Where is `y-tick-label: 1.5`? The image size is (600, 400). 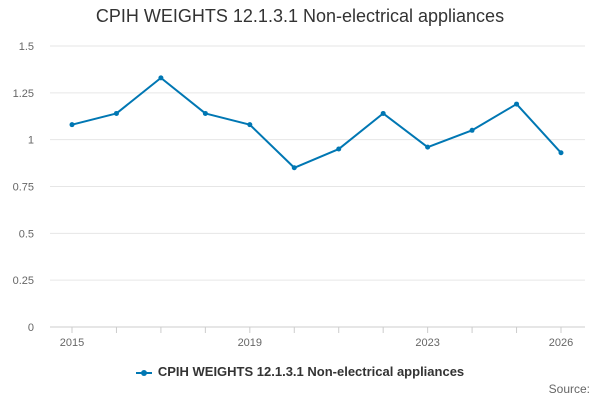
y-tick-label: 1.5 is located at coordinates (26, 47).